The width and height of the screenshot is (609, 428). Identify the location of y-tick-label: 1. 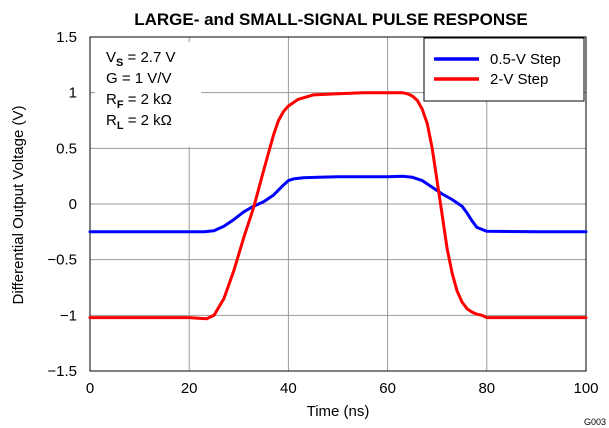
(73, 93).